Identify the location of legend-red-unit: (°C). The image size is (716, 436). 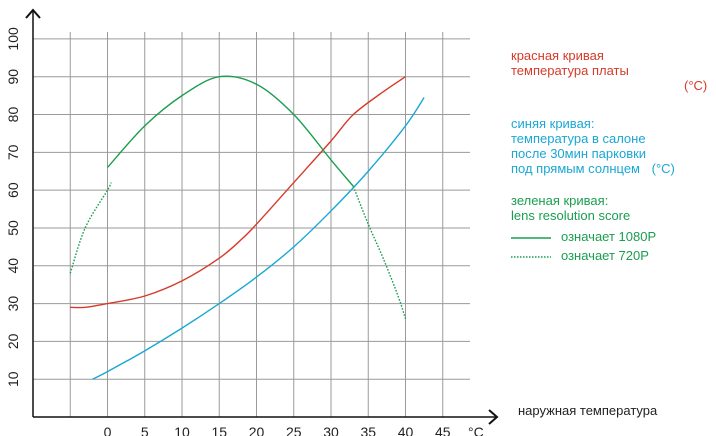
(696, 85).